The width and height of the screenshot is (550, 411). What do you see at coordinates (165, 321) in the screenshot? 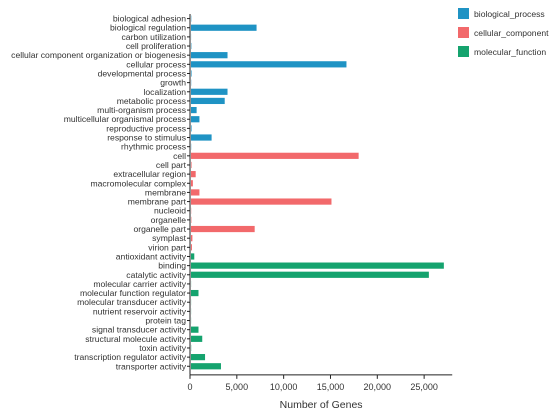
I see `category-label: protein tag` at bounding box center [165, 321].